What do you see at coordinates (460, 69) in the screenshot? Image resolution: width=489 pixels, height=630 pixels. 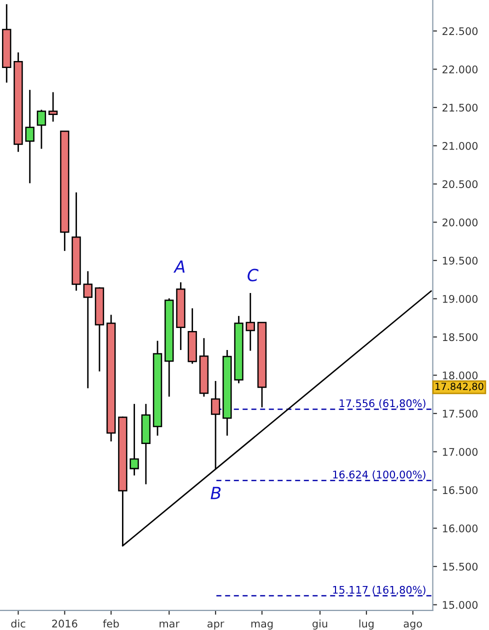 I see `y-tick-label: 22.000` at bounding box center [460, 69].